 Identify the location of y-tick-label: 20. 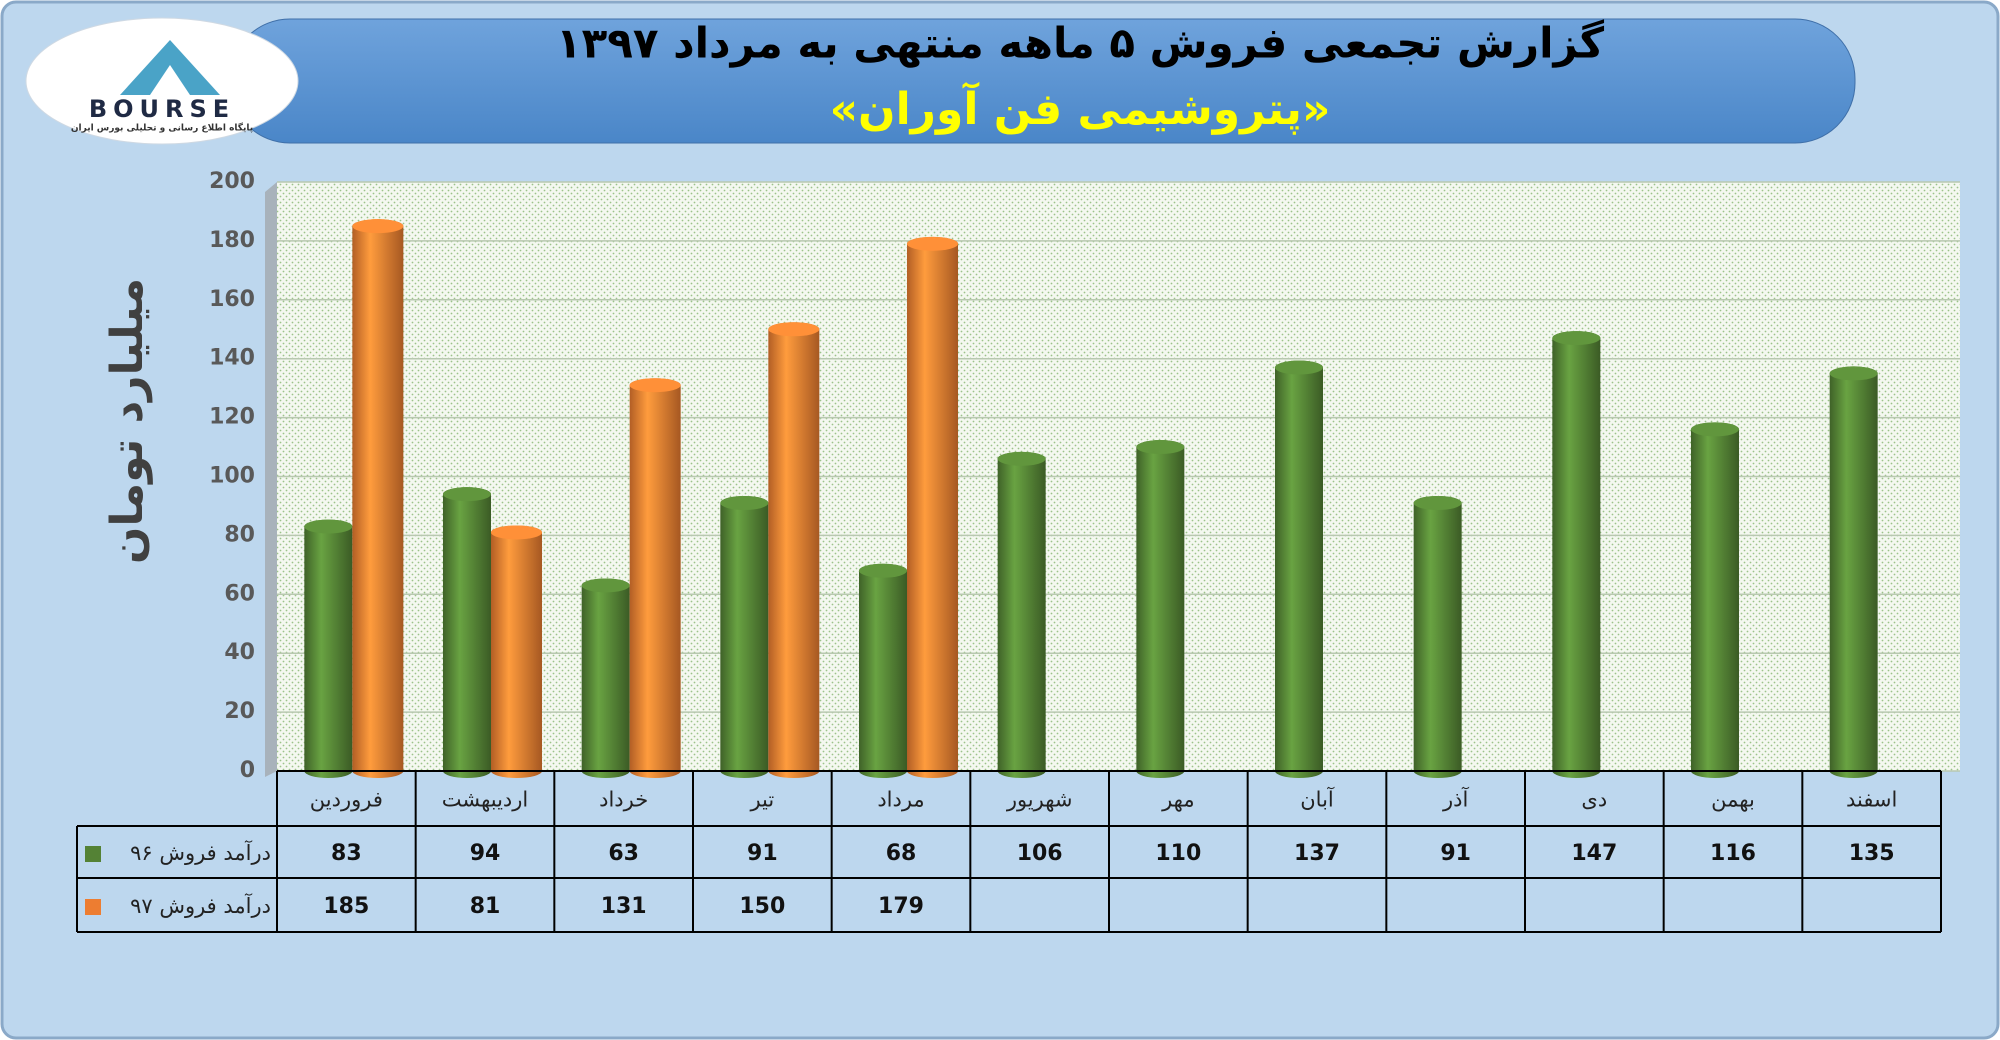
(239, 711).